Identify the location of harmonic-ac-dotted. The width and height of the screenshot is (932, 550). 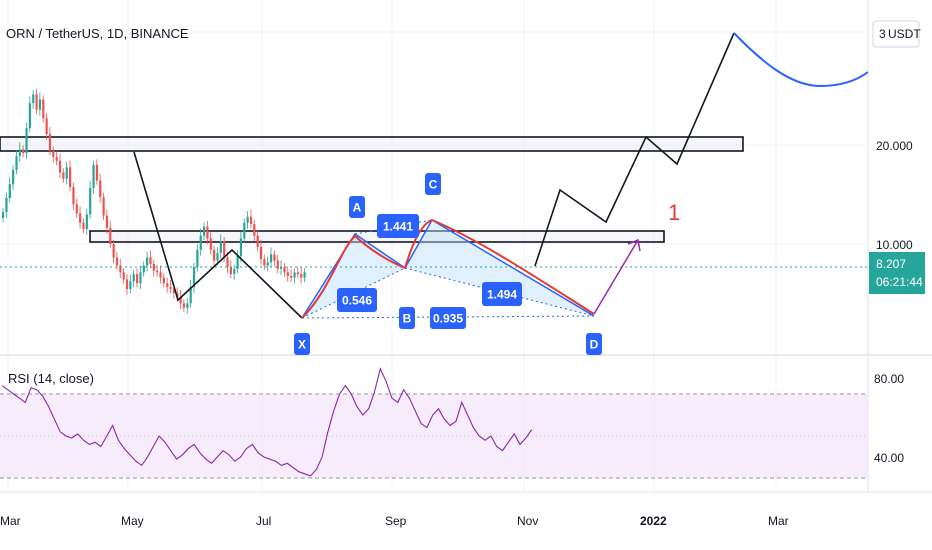
(393, 227).